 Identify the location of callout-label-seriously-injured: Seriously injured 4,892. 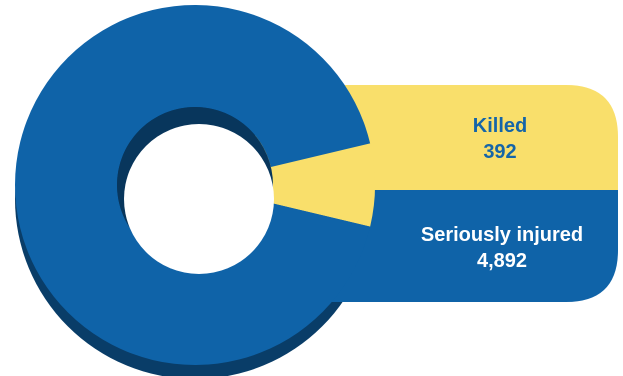
(502, 248).